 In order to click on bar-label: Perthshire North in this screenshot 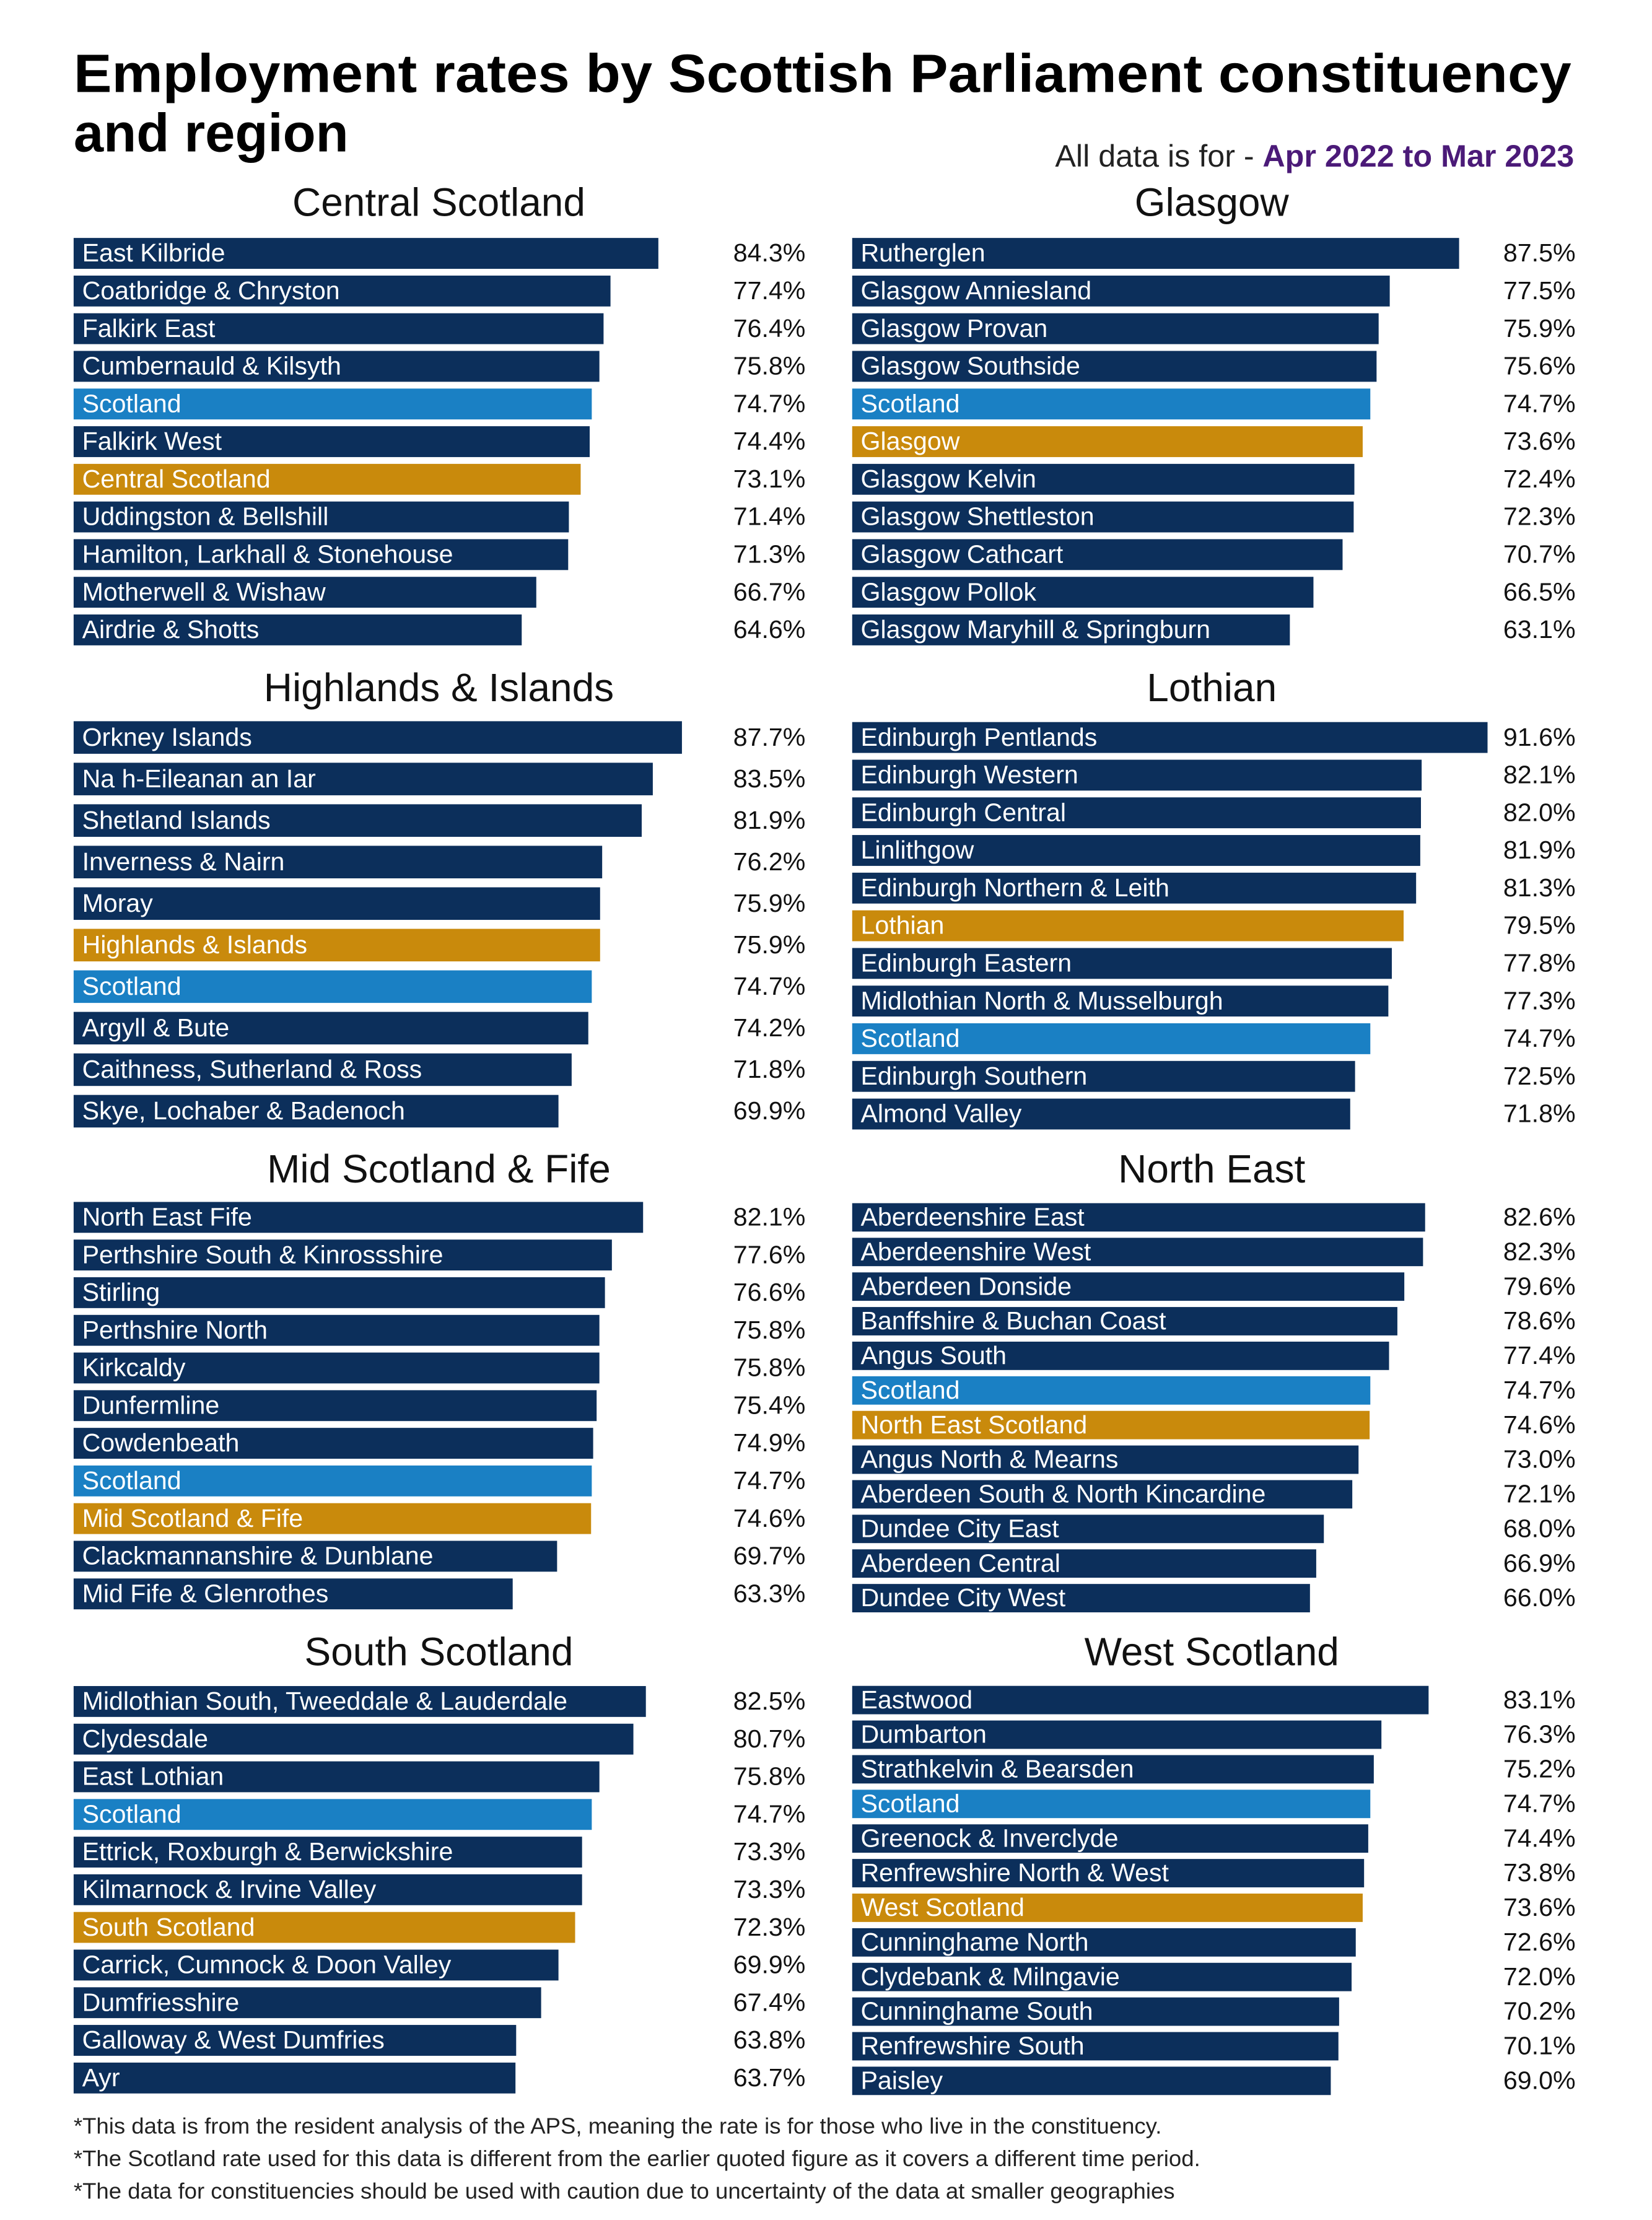, I will do `click(175, 1330)`.